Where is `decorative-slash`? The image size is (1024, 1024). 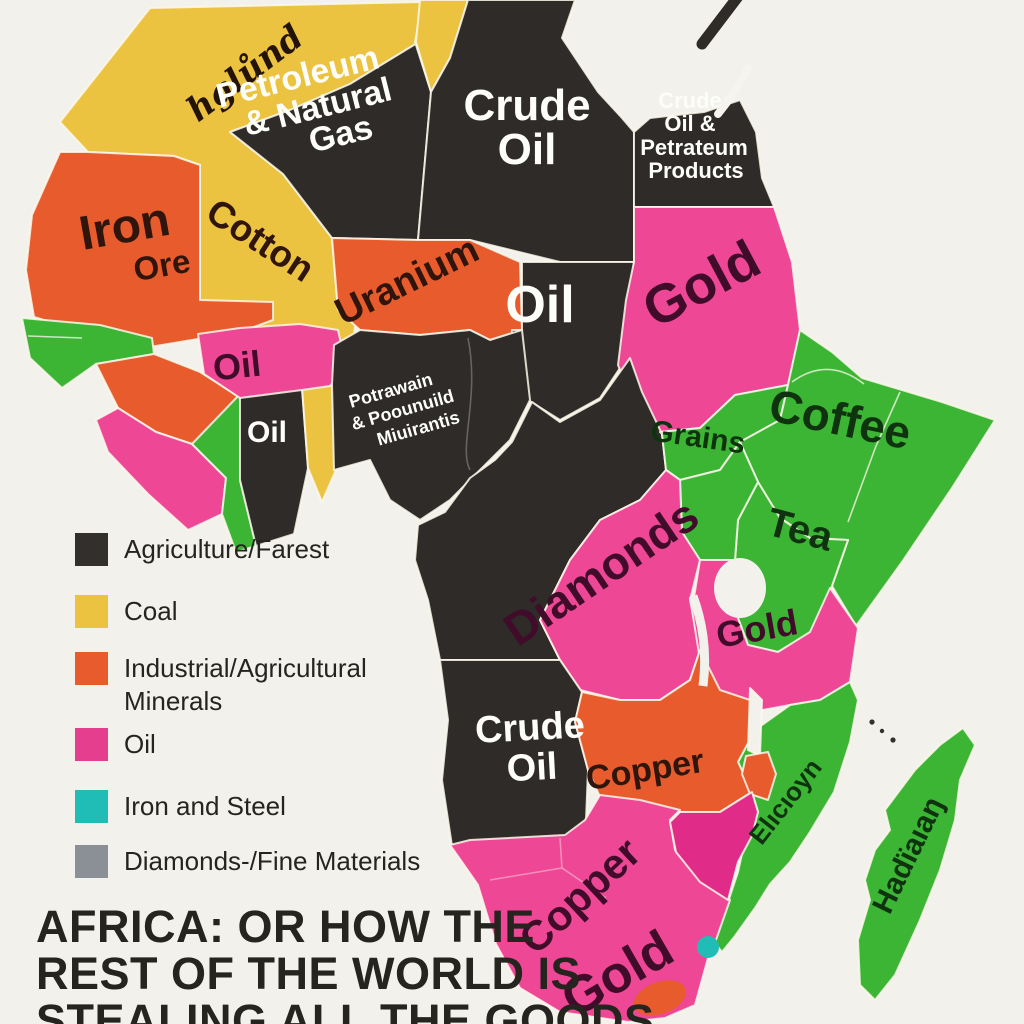
decorative-slash is located at coordinates (719, 25).